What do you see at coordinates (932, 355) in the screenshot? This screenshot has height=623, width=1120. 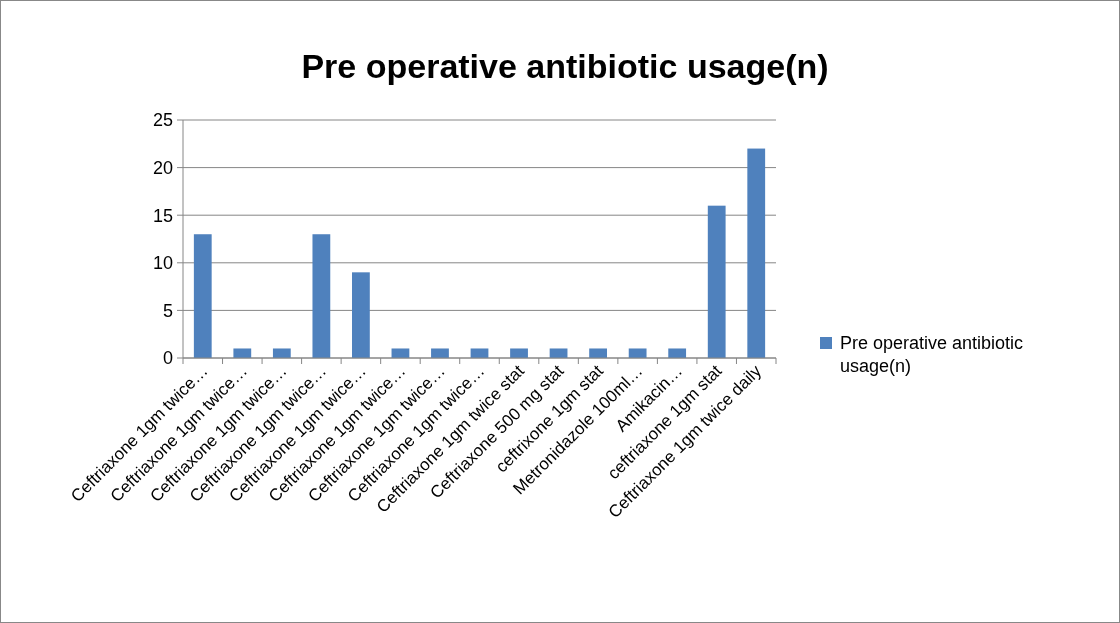 I see `legend-label: Pre operative antibiotic usage(n)` at bounding box center [932, 355].